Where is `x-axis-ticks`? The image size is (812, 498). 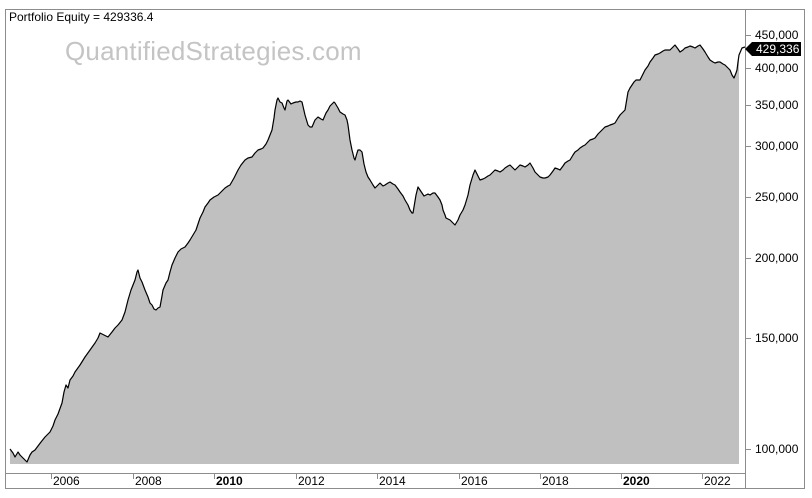 x-axis-ticks is located at coordinates (377, 476).